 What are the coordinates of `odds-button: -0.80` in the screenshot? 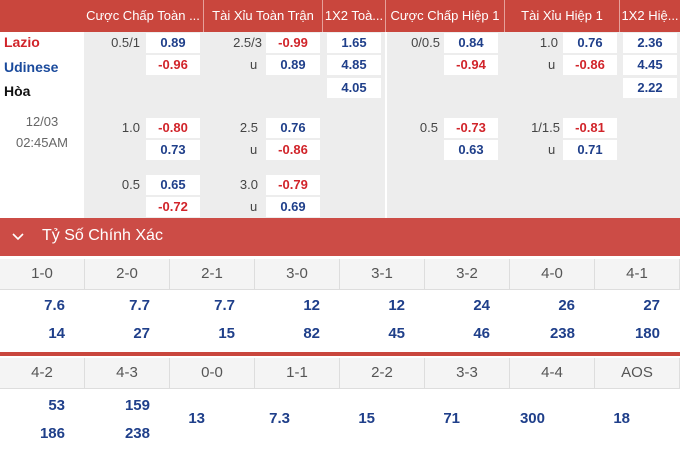 It's located at (173, 128).